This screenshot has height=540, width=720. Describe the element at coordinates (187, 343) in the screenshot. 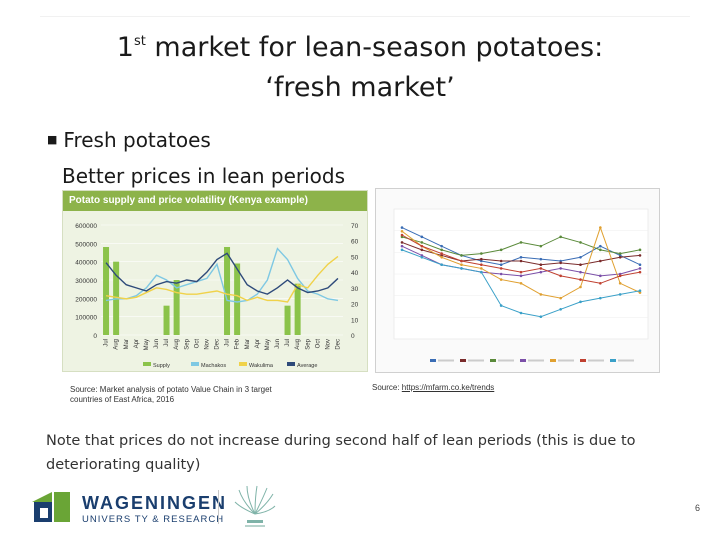

I see `x-tick-label: Sep` at that location.